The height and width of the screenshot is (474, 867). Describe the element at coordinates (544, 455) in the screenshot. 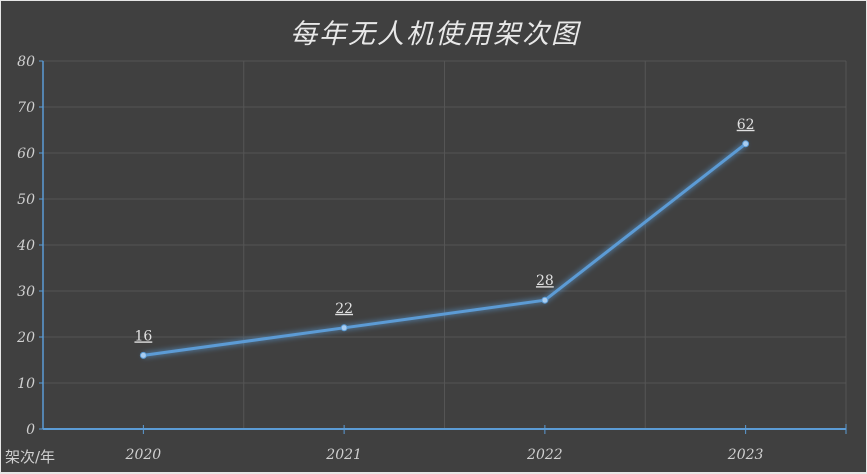

I see `x-tick-label: 2022` at that location.